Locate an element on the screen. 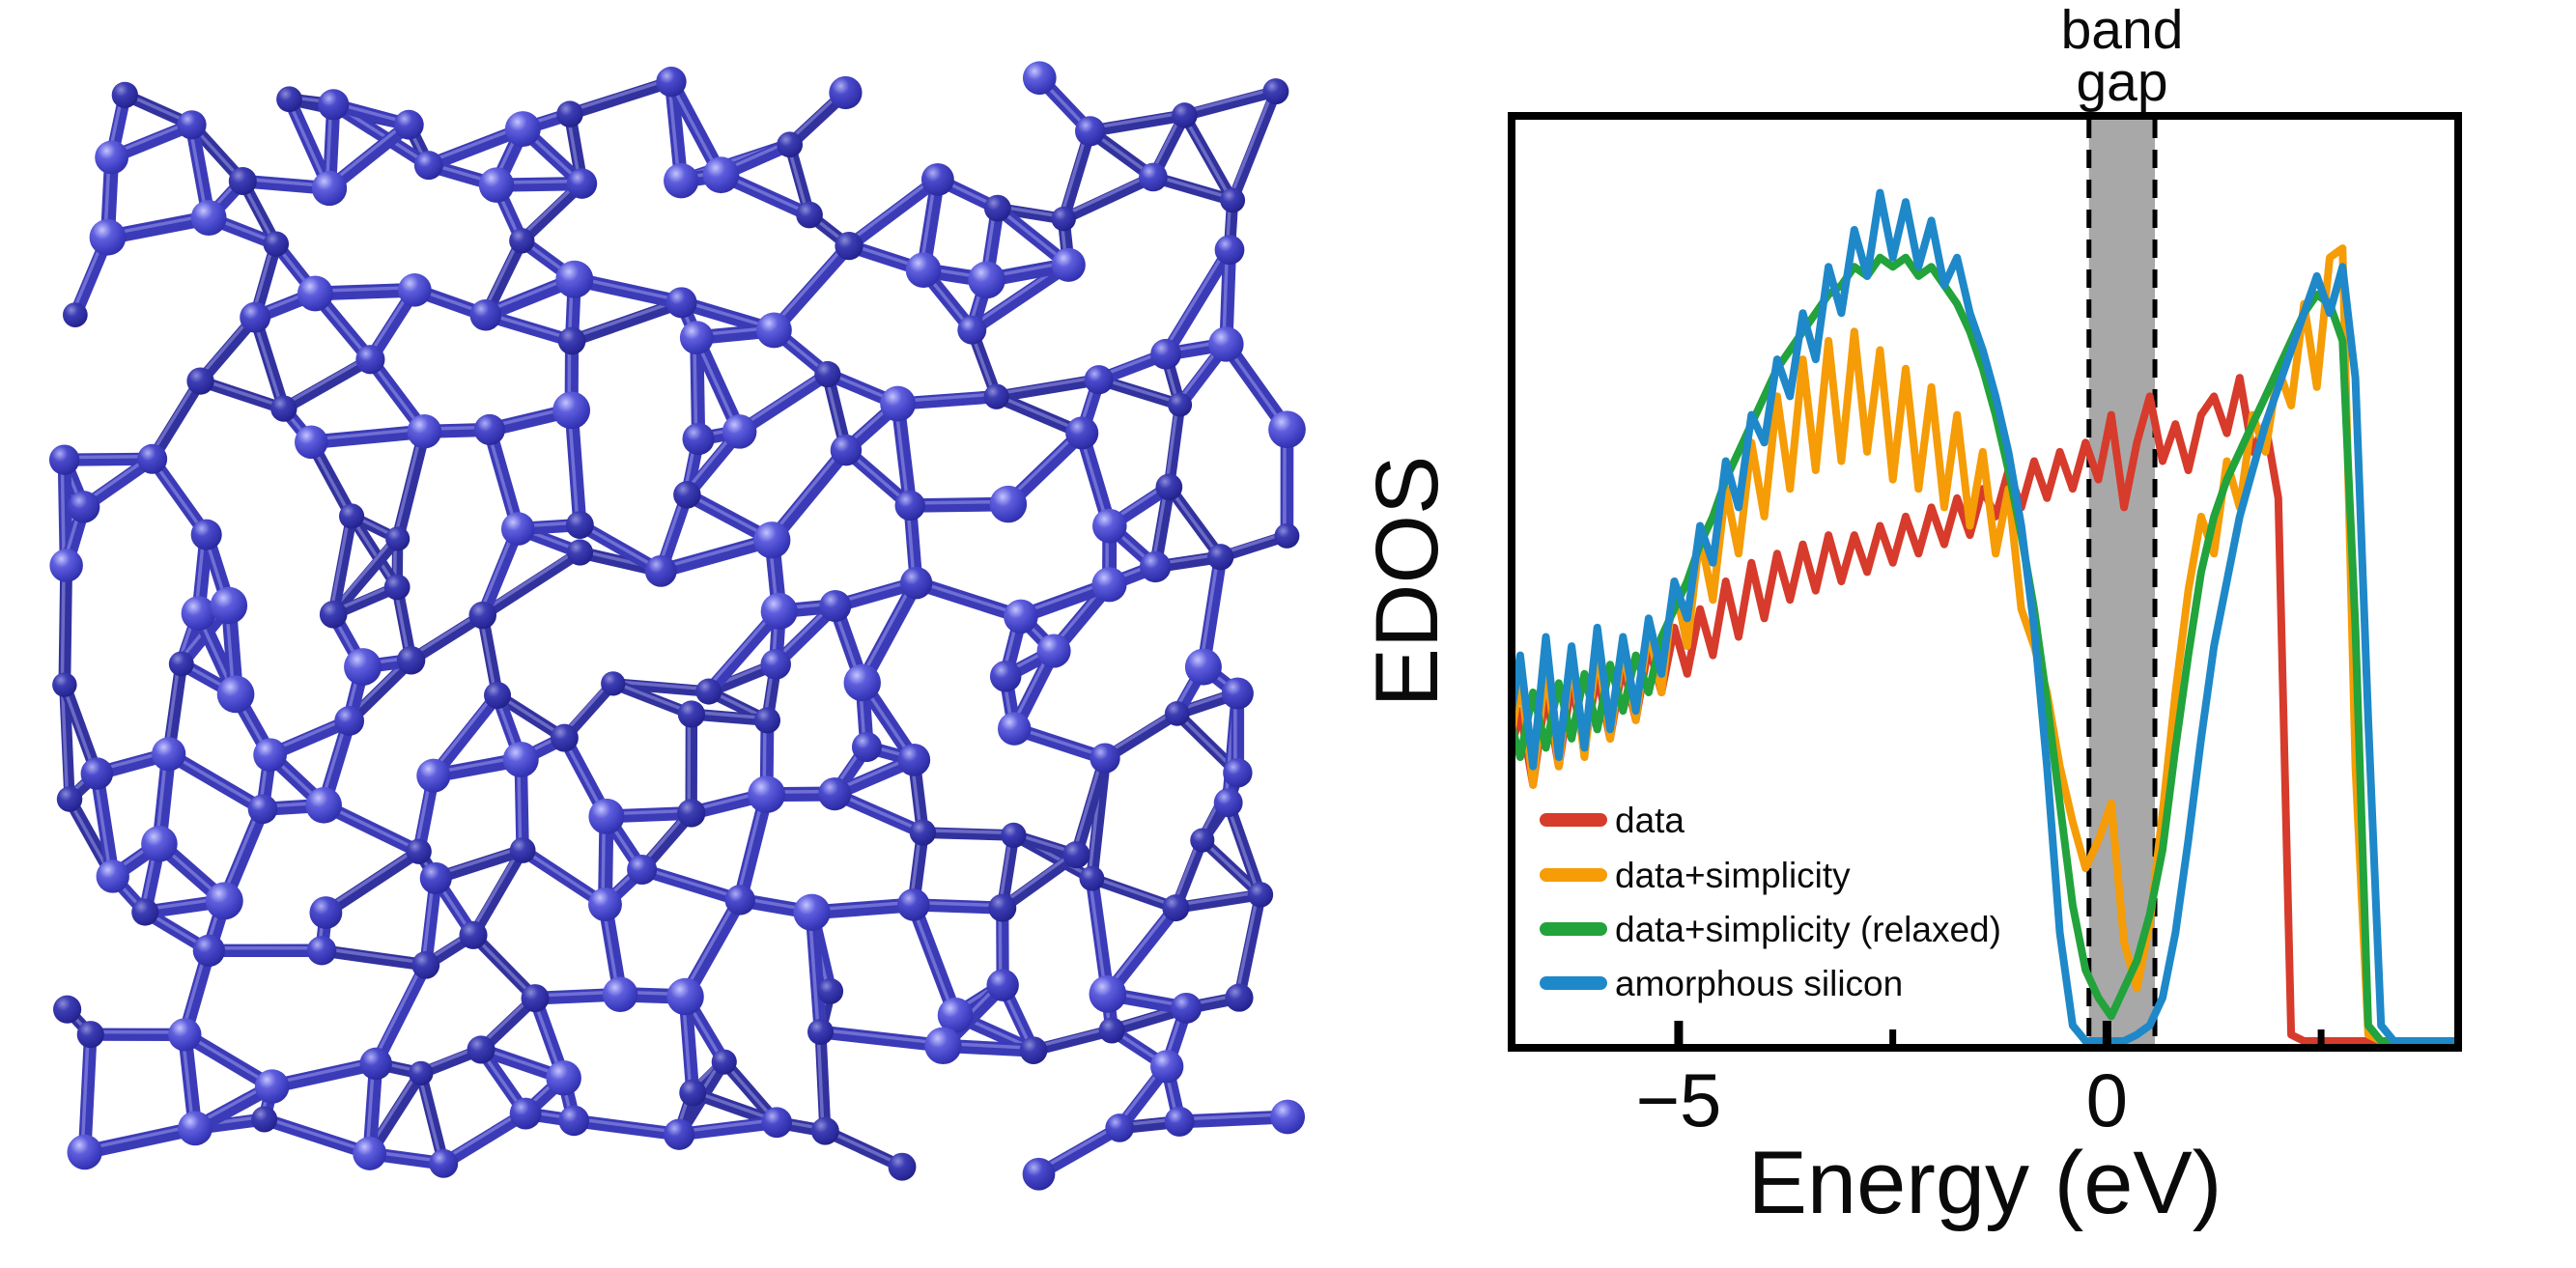 The width and height of the screenshot is (2576, 1268). band-gap-annotation-line1: band is located at coordinates (2122, 30).